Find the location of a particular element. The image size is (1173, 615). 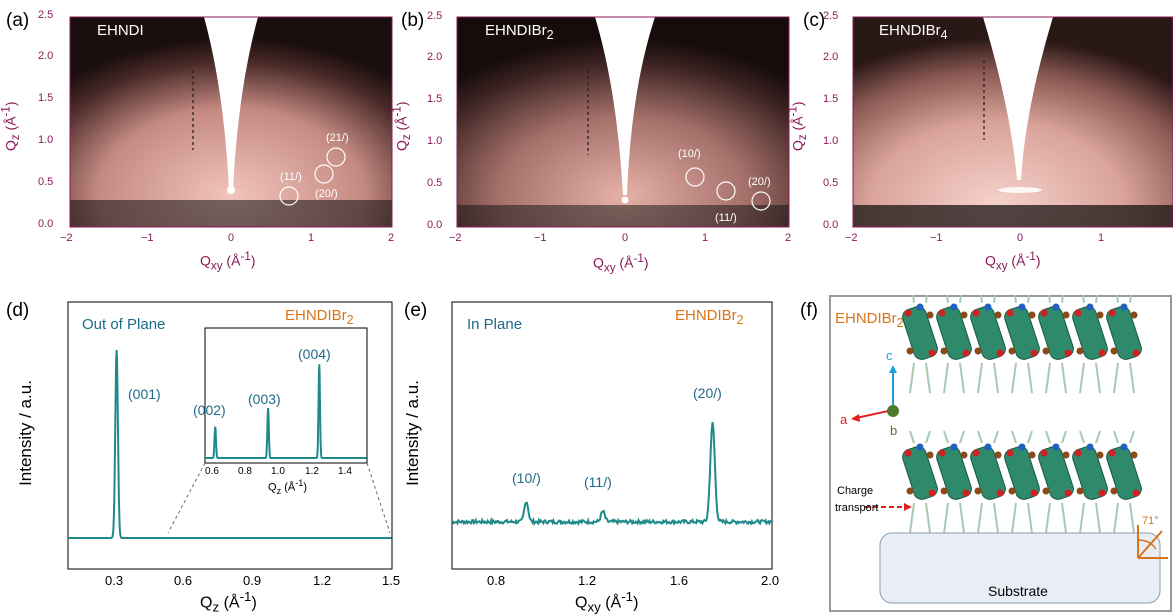

b-axis-dot is located at coordinates (893, 411).